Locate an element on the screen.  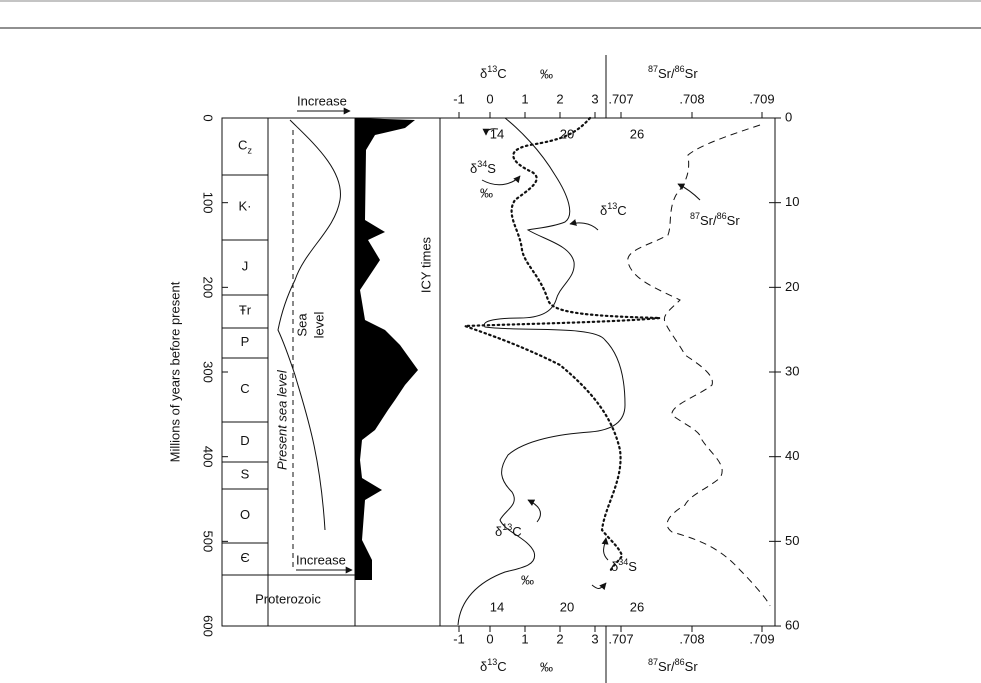
period-label: Є is located at coordinates (244, 557).